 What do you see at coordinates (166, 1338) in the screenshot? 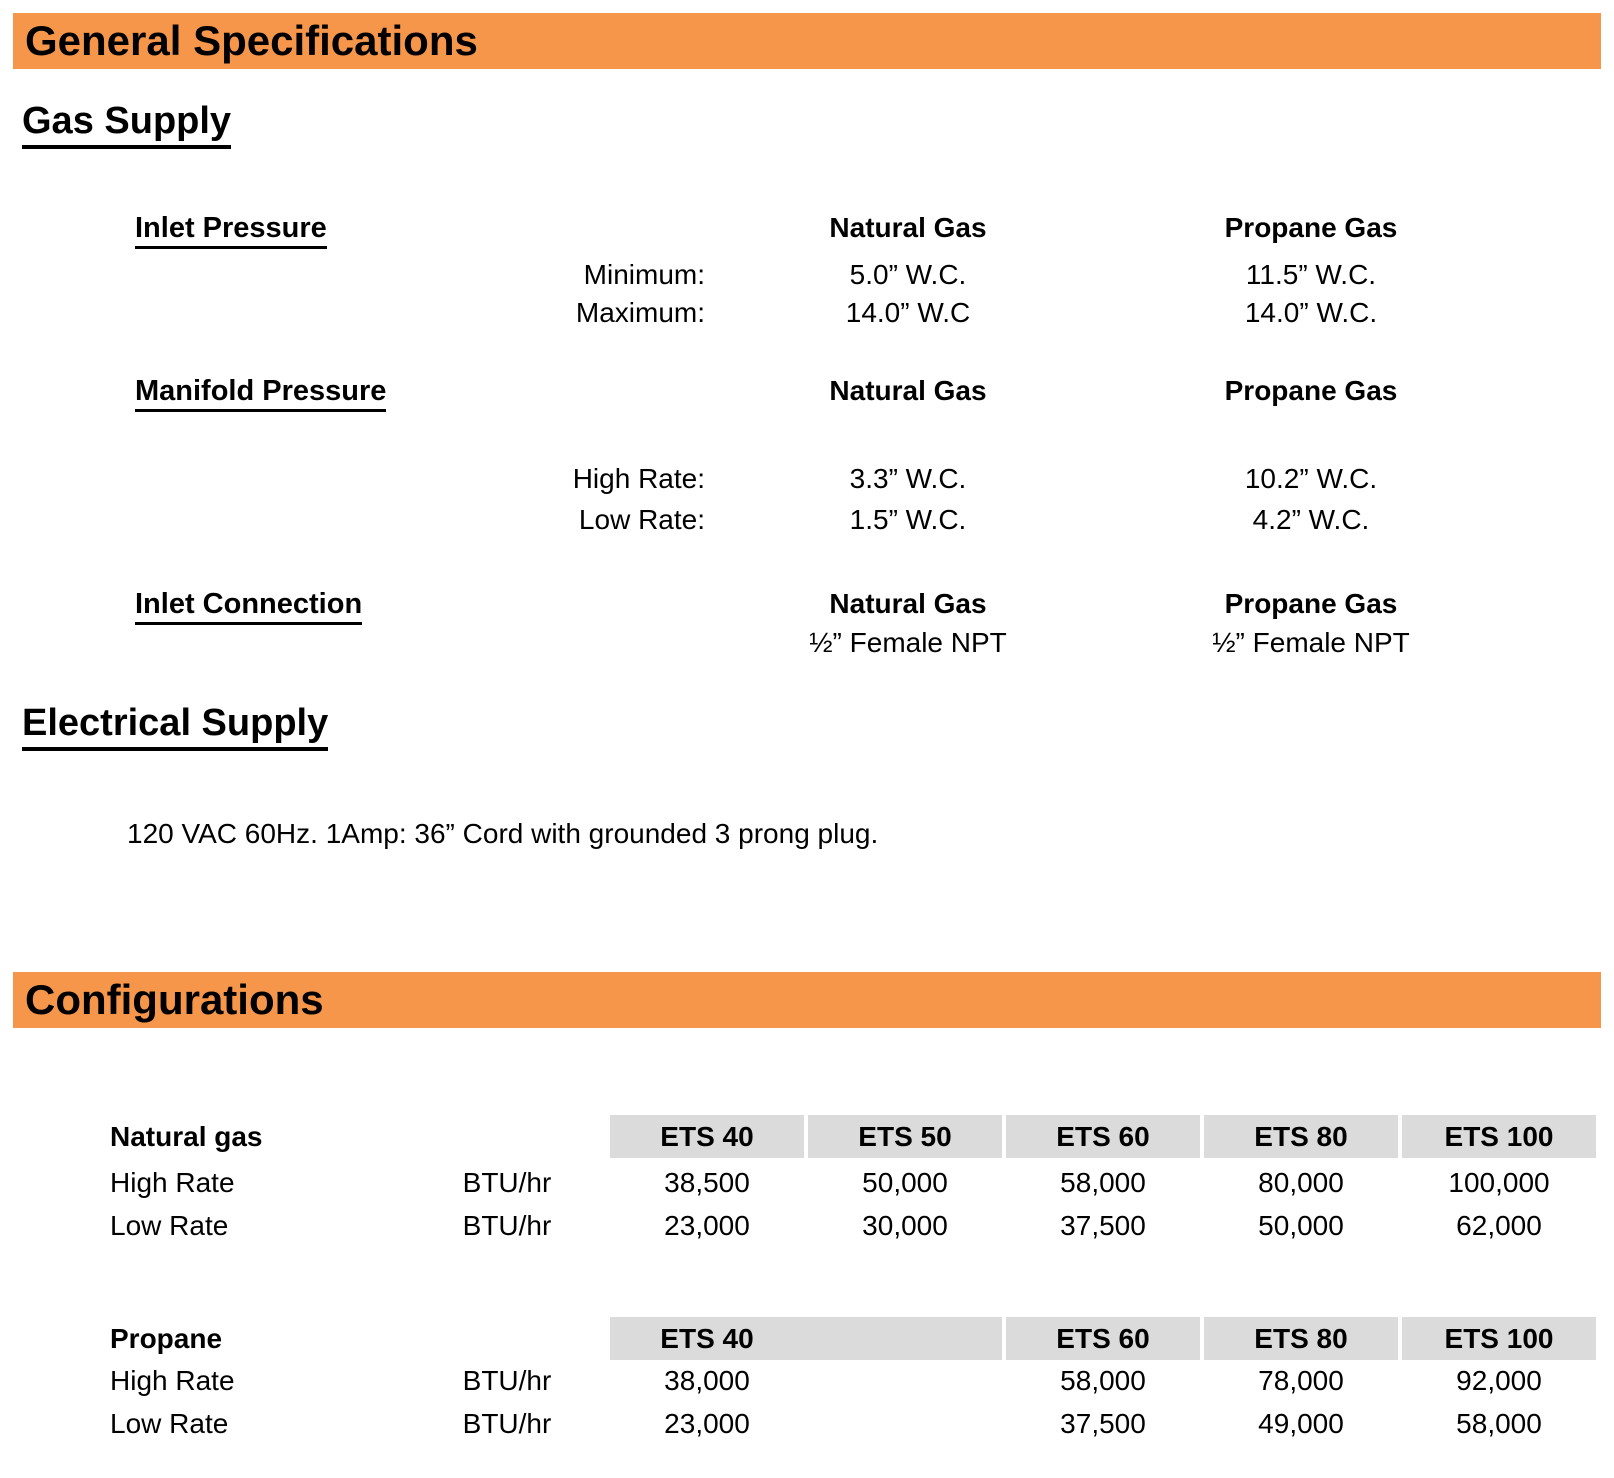
I see `propane-table-label: Propane` at bounding box center [166, 1338].